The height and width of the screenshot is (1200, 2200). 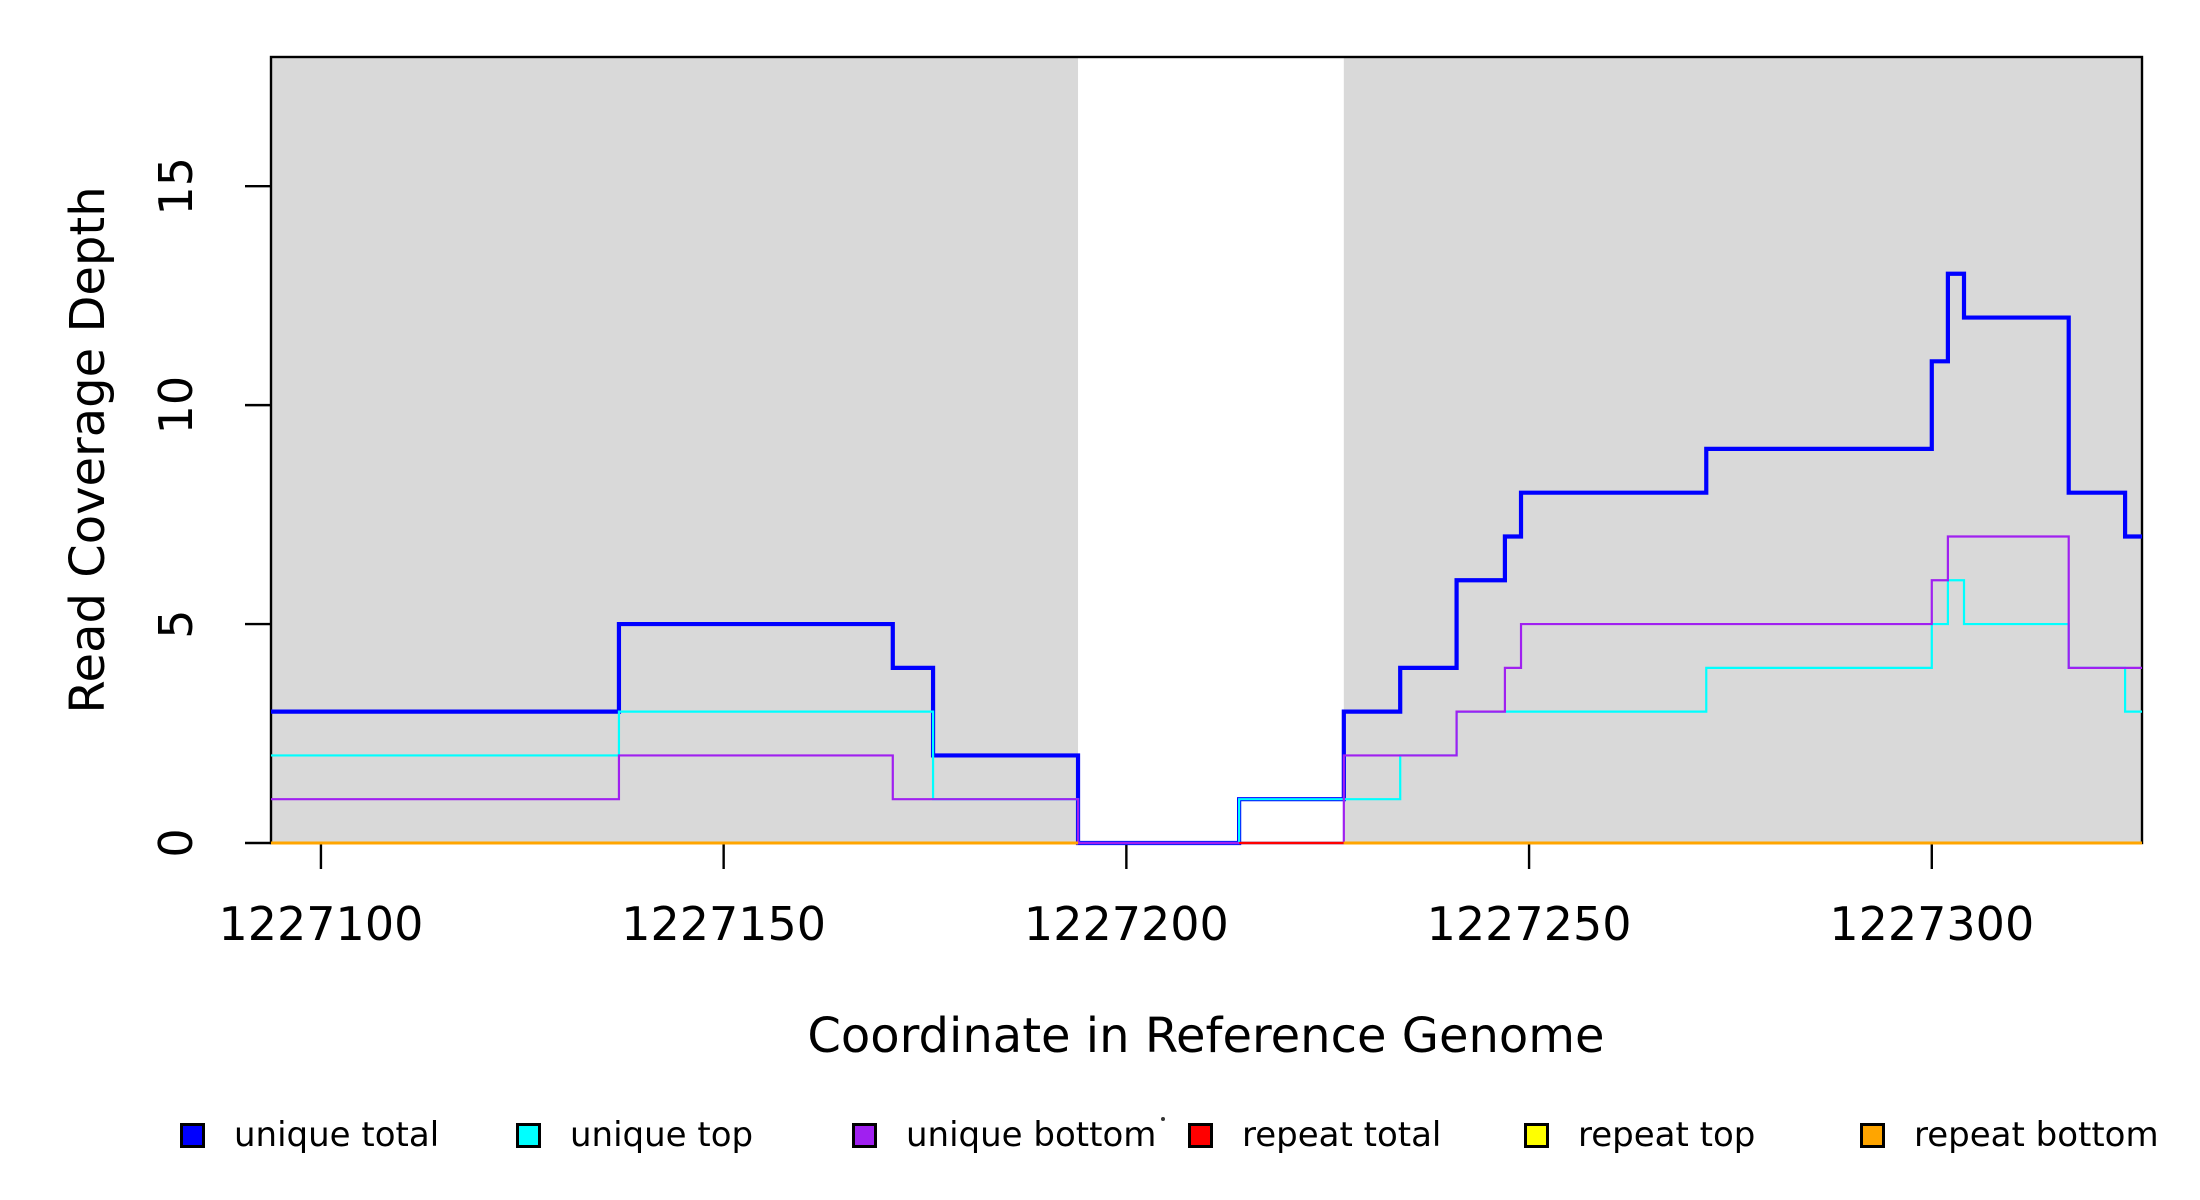 What do you see at coordinates (337, 1135) in the screenshot?
I see `legend-label: unique total` at bounding box center [337, 1135].